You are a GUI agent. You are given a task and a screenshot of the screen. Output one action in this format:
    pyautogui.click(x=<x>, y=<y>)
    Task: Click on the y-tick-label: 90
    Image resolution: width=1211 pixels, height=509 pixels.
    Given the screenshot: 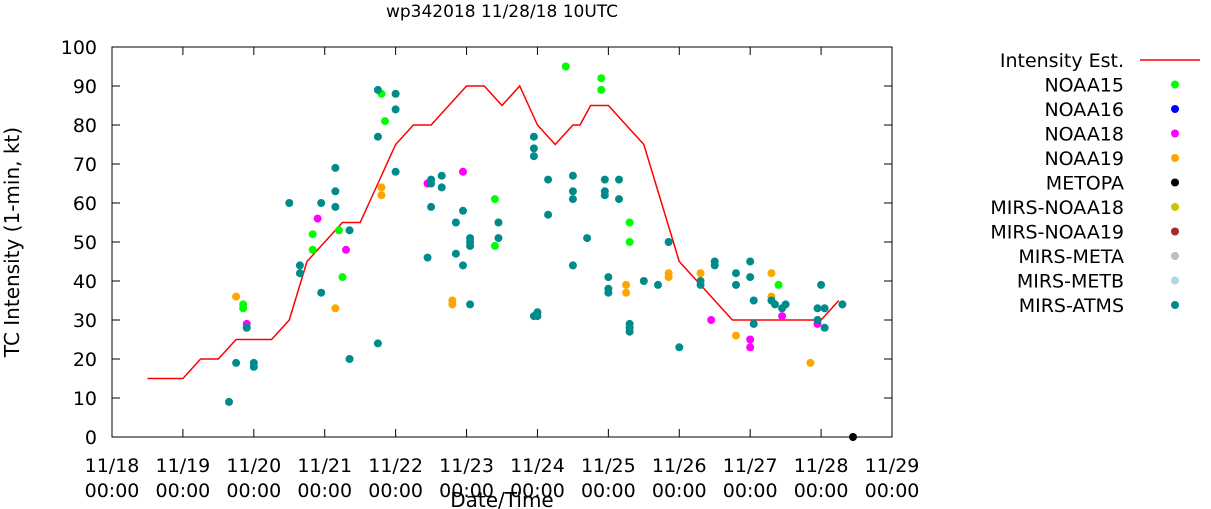 What is the action you would take?
    pyautogui.click(x=85, y=87)
    